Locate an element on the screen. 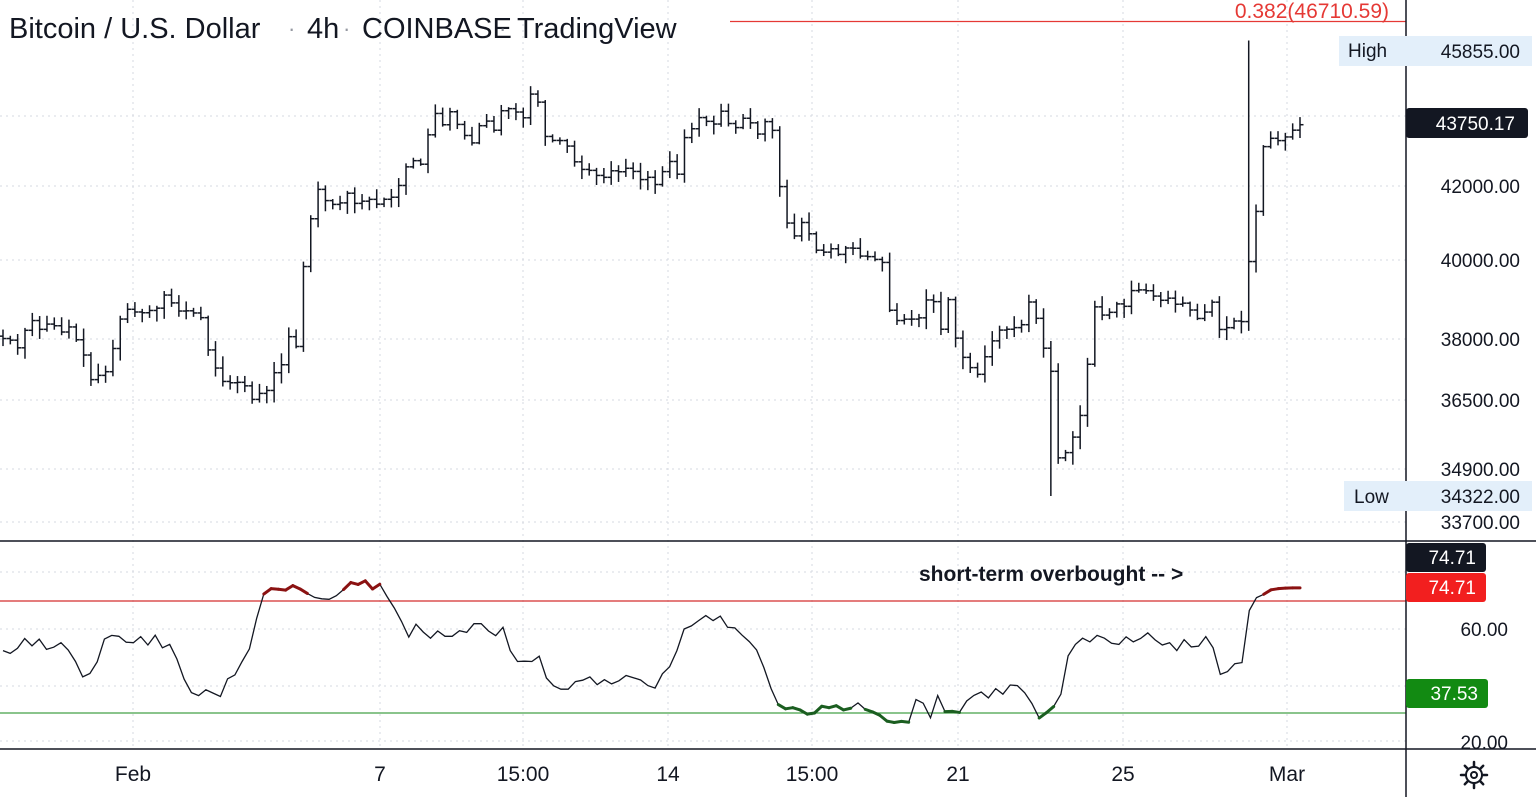  x-tick-label: Feb is located at coordinates (133, 774).